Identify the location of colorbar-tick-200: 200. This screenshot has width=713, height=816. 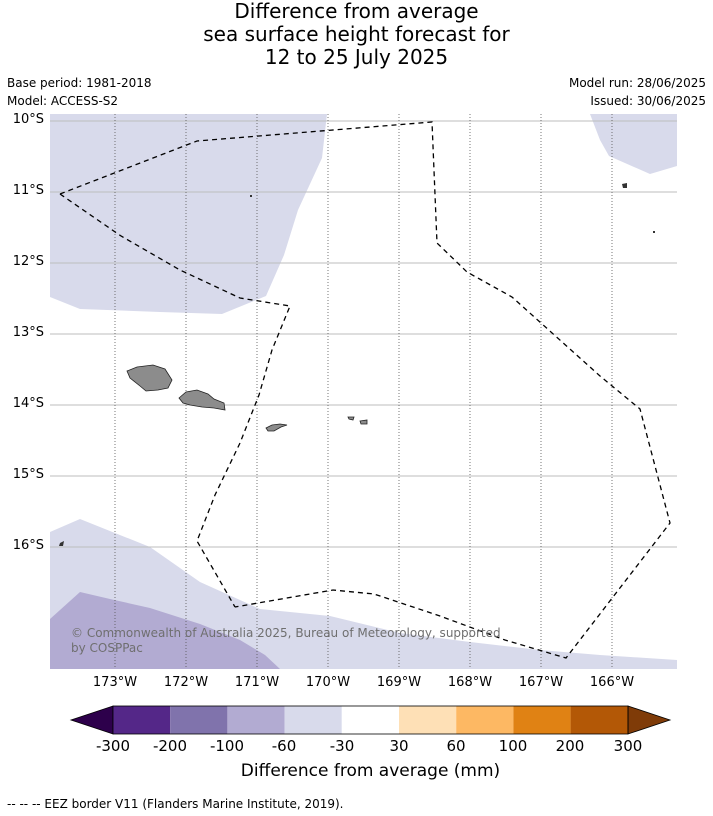
(570, 746).